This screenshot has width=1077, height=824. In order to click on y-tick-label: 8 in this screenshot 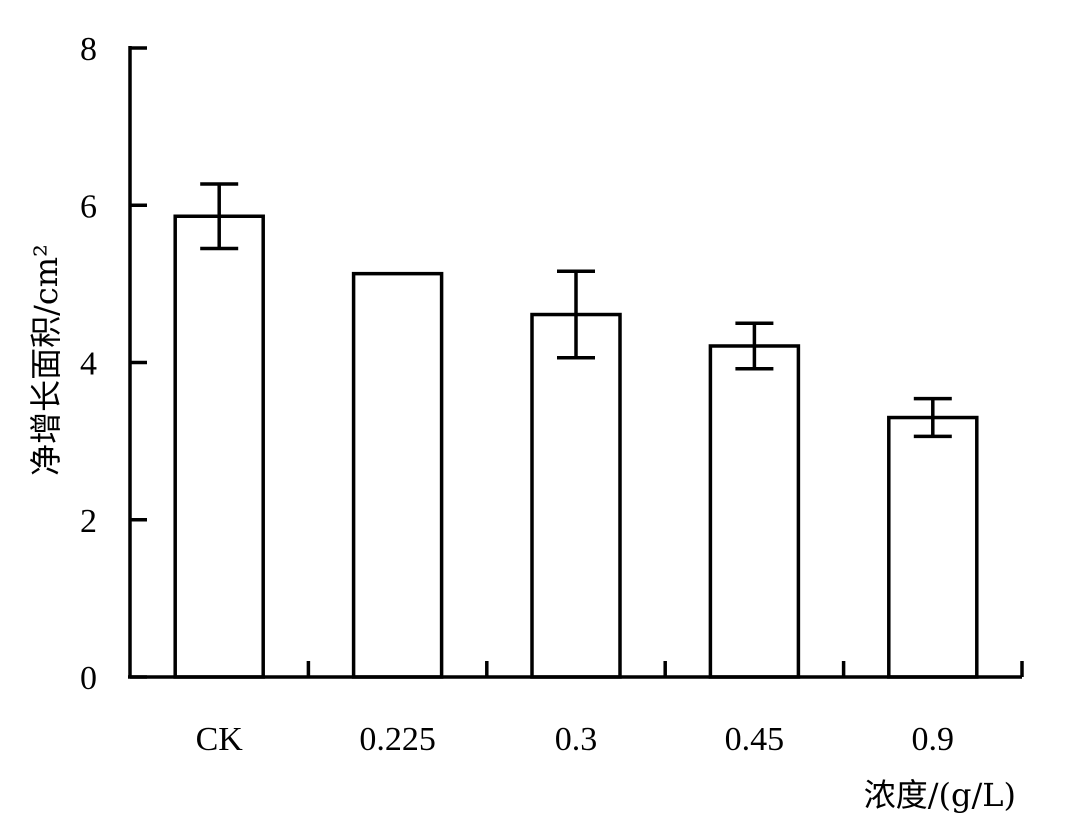, I will do `click(88, 49)`.